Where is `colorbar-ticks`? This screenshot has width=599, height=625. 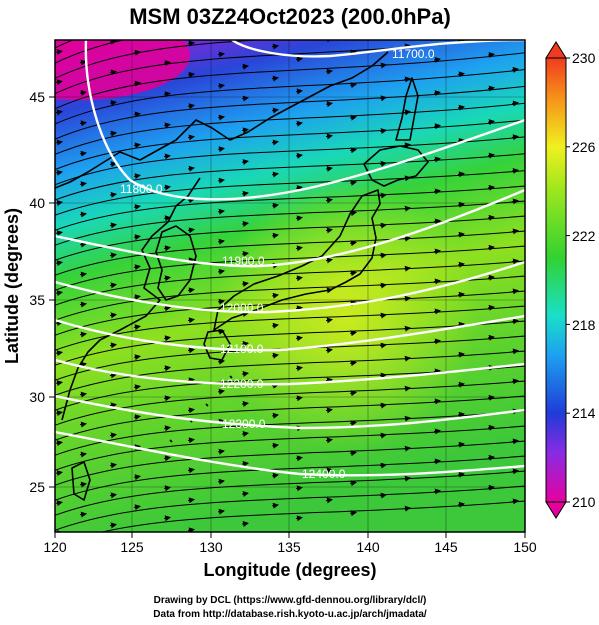 colorbar-ticks is located at coordinates (568, 280).